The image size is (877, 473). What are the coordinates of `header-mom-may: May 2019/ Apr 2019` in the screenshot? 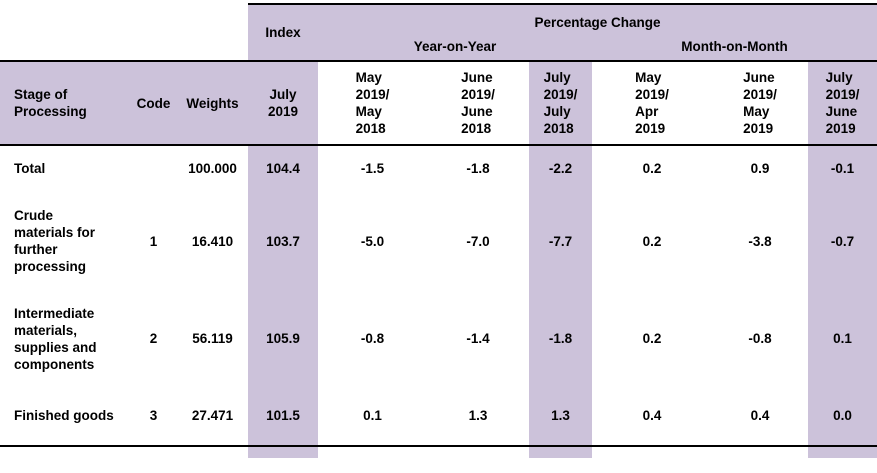 It's located at (652, 102).